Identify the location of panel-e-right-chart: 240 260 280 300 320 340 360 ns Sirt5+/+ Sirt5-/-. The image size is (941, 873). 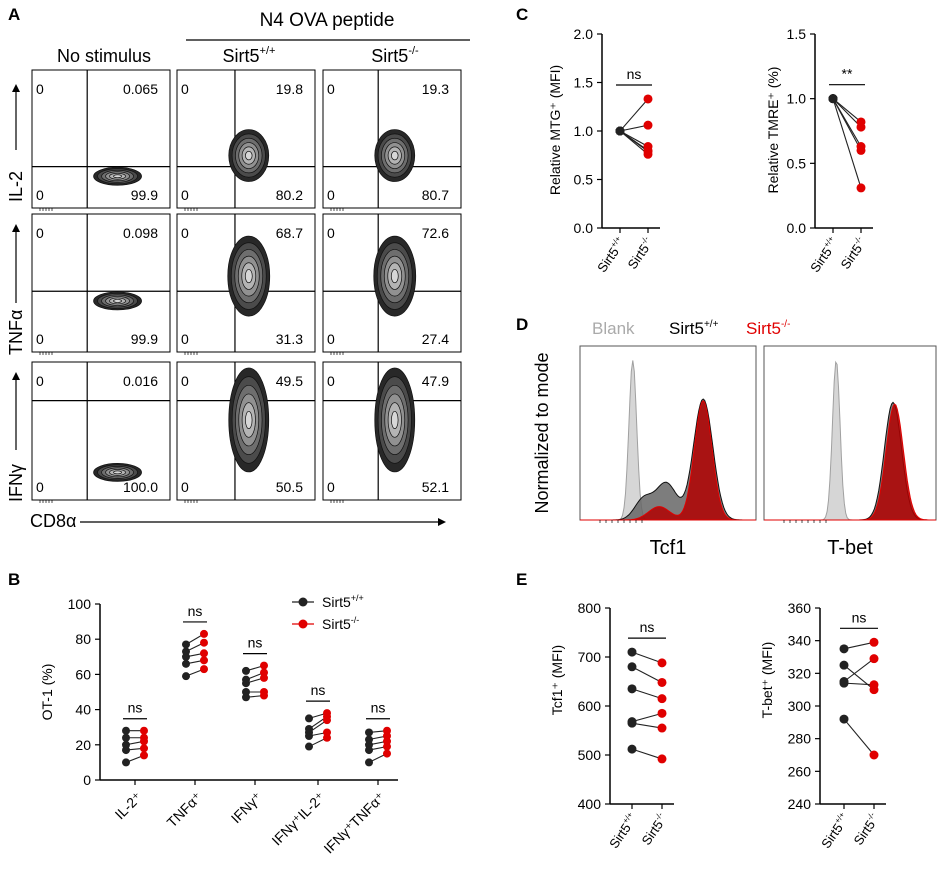
(837, 725).